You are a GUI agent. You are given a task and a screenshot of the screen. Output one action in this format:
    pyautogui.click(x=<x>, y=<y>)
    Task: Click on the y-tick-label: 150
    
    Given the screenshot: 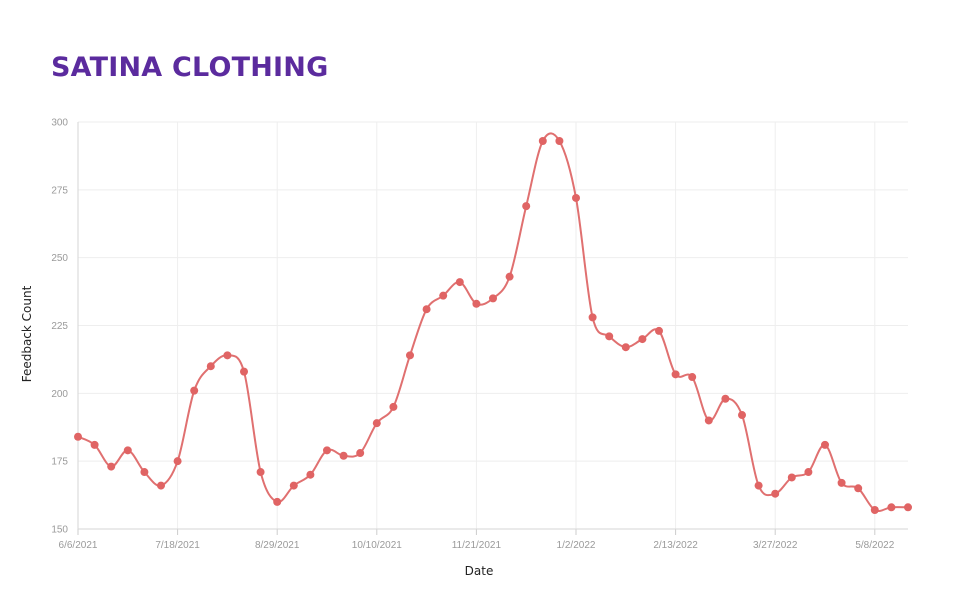 What is the action you would take?
    pyautogui.click(x=59, y=530)
    